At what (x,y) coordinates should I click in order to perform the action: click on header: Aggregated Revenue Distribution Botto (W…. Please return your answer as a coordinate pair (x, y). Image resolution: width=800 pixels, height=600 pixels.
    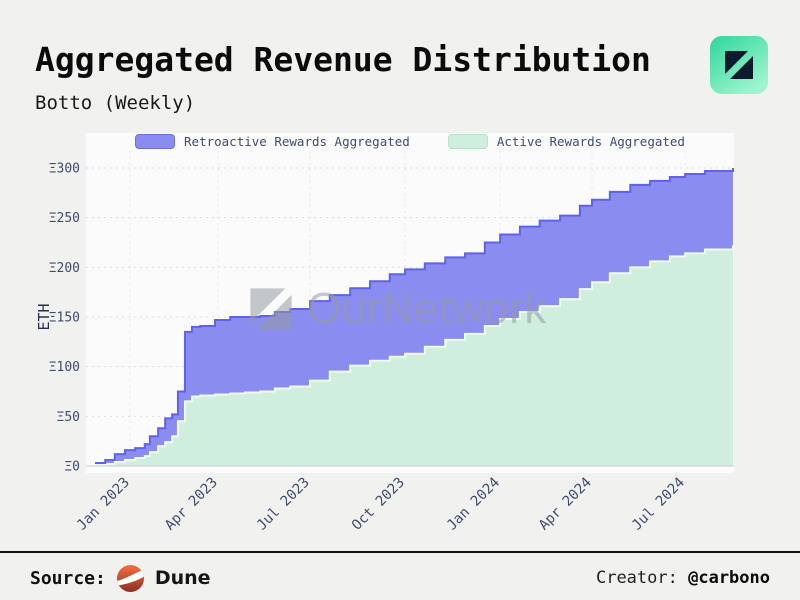
    Looking at the image, I should click on (343, 77).